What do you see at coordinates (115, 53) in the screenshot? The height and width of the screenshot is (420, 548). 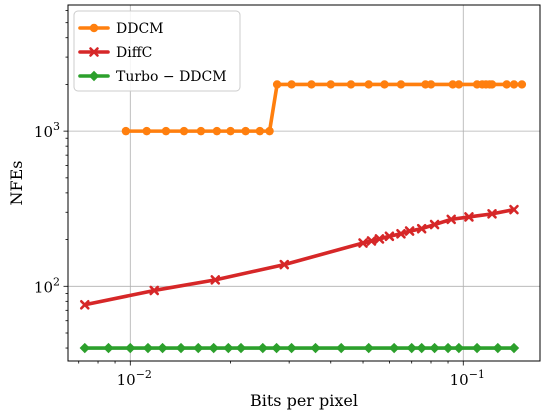 I see `legend-entry-1: DiffC` at bounding box center [115, 53].